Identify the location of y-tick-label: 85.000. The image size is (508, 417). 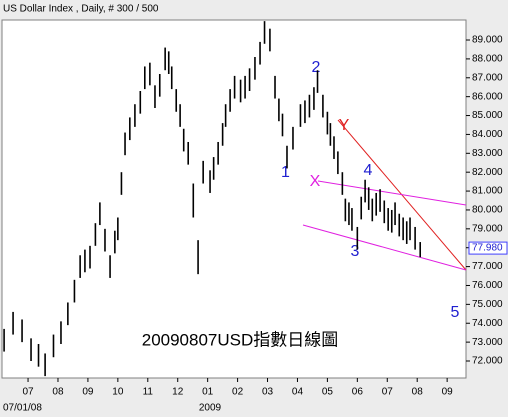
(487, 115).